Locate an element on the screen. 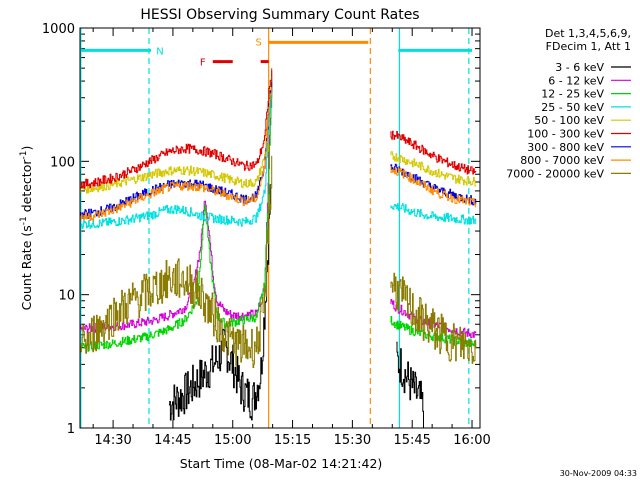  legend-entry-label: 800 - 7000 keV is located at coordinates (562, 160).